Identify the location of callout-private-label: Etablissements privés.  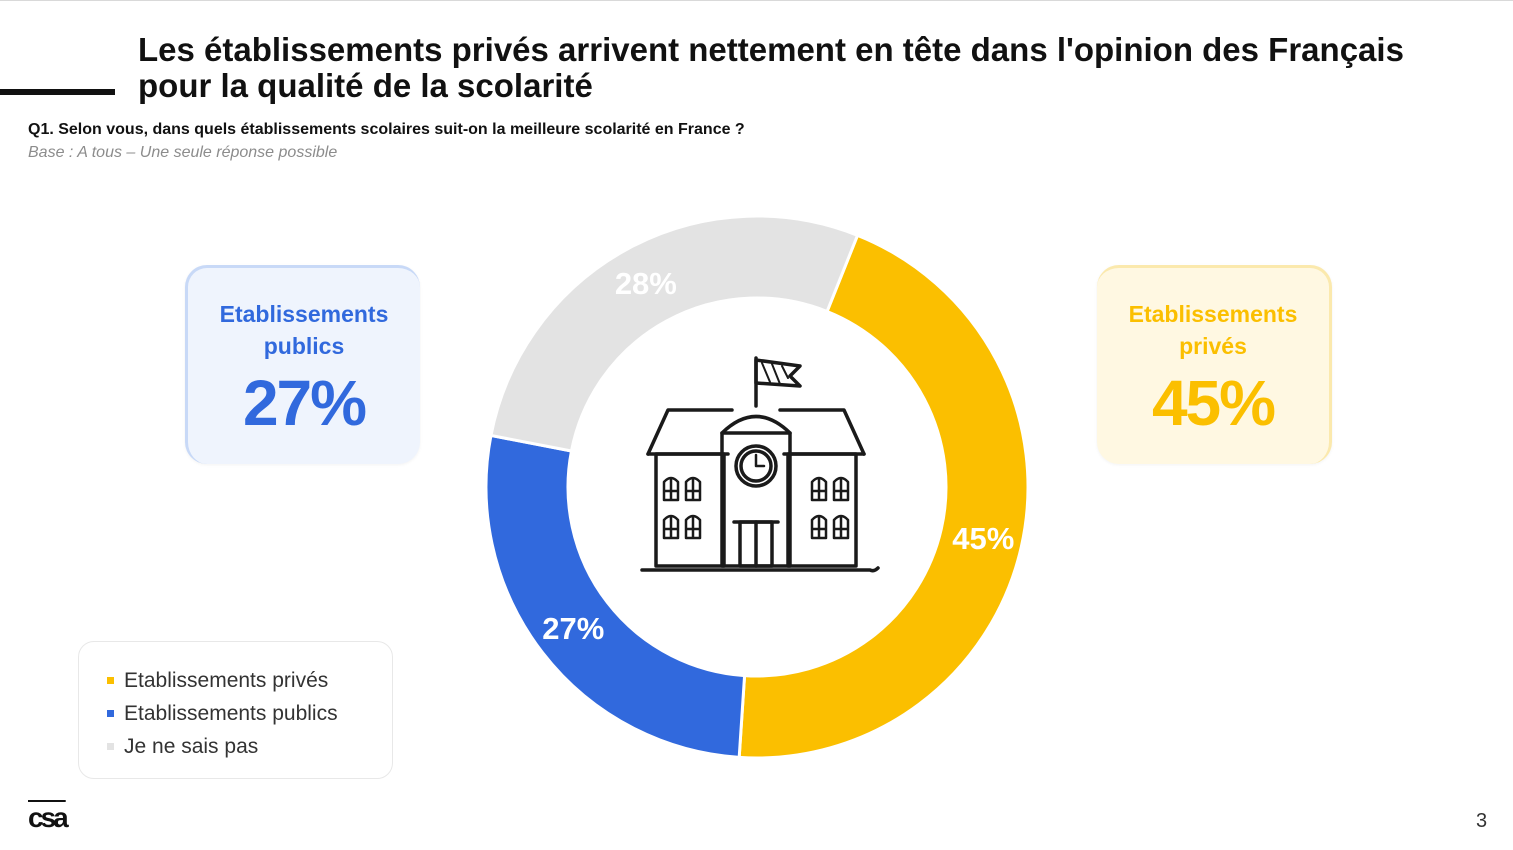
(1213, 330).